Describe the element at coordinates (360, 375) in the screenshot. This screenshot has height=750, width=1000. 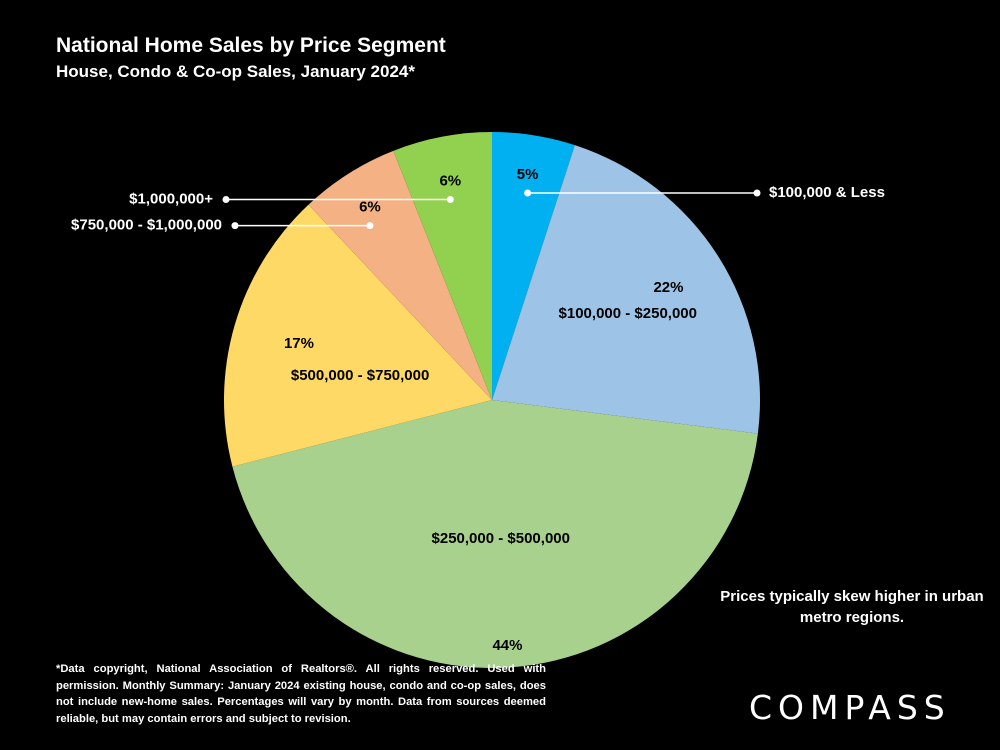
I see `category-label-500-000-750-000: $500,000 - $750,000` at that location.